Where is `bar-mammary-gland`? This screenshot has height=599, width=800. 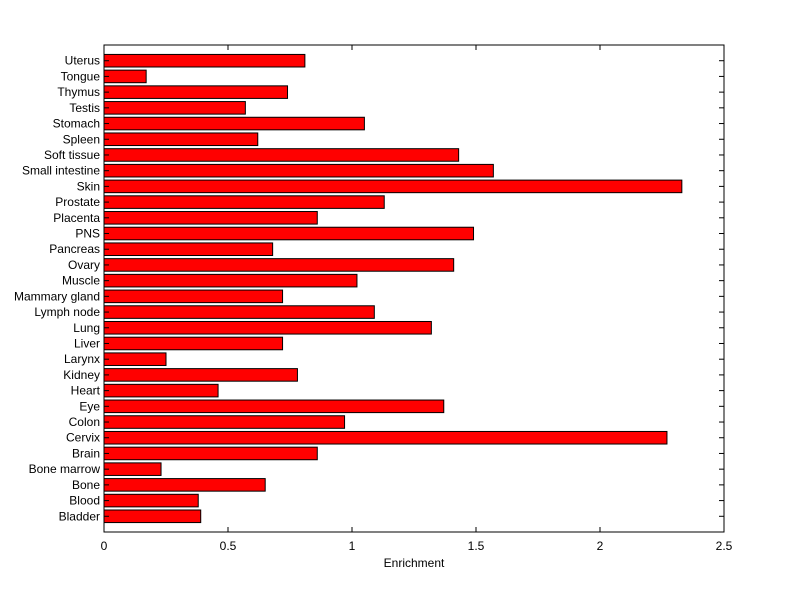
bar-mammary-gland is located at coordinates (193, 296).